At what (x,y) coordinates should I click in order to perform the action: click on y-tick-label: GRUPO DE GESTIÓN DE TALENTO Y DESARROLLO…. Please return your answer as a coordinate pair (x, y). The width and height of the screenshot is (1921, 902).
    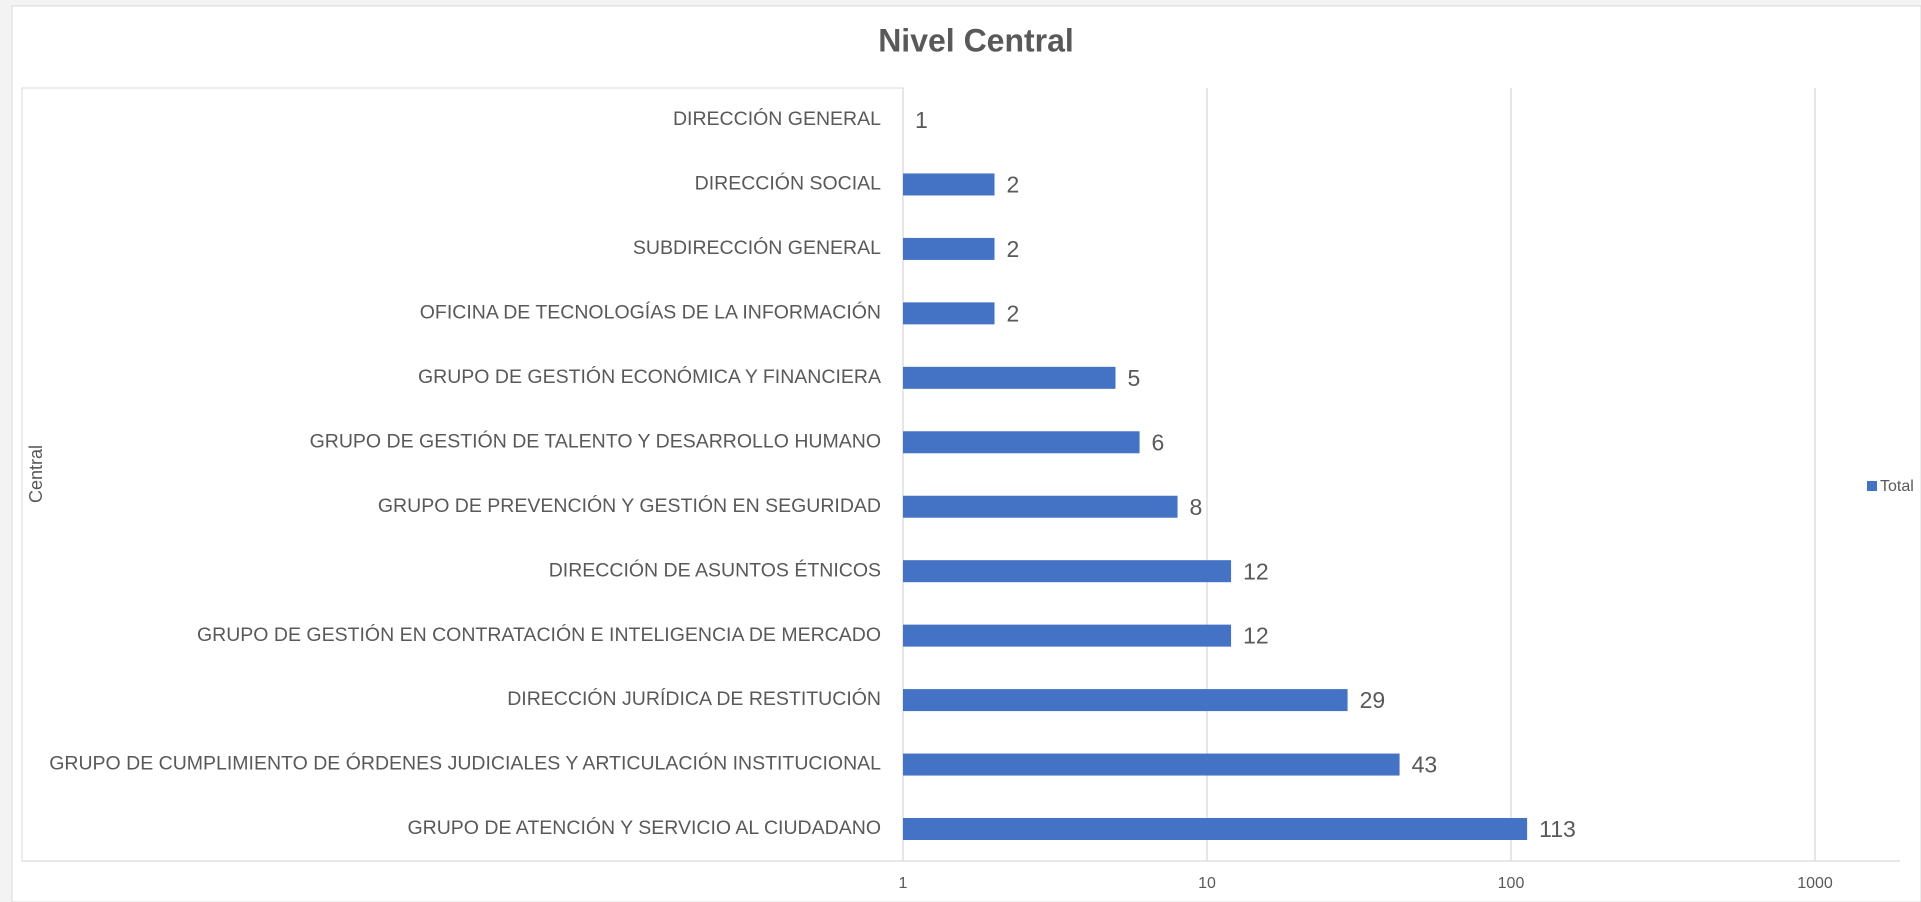
    Looking at the image, I should click on (595, 440).